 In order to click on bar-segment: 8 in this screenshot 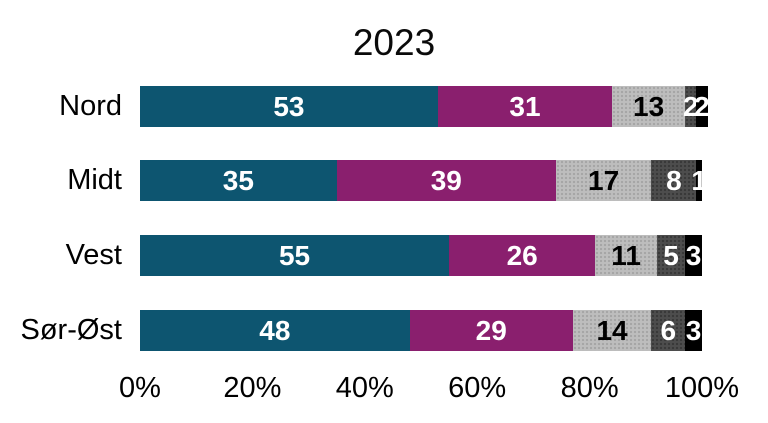, I will do `click(674, 180)`.